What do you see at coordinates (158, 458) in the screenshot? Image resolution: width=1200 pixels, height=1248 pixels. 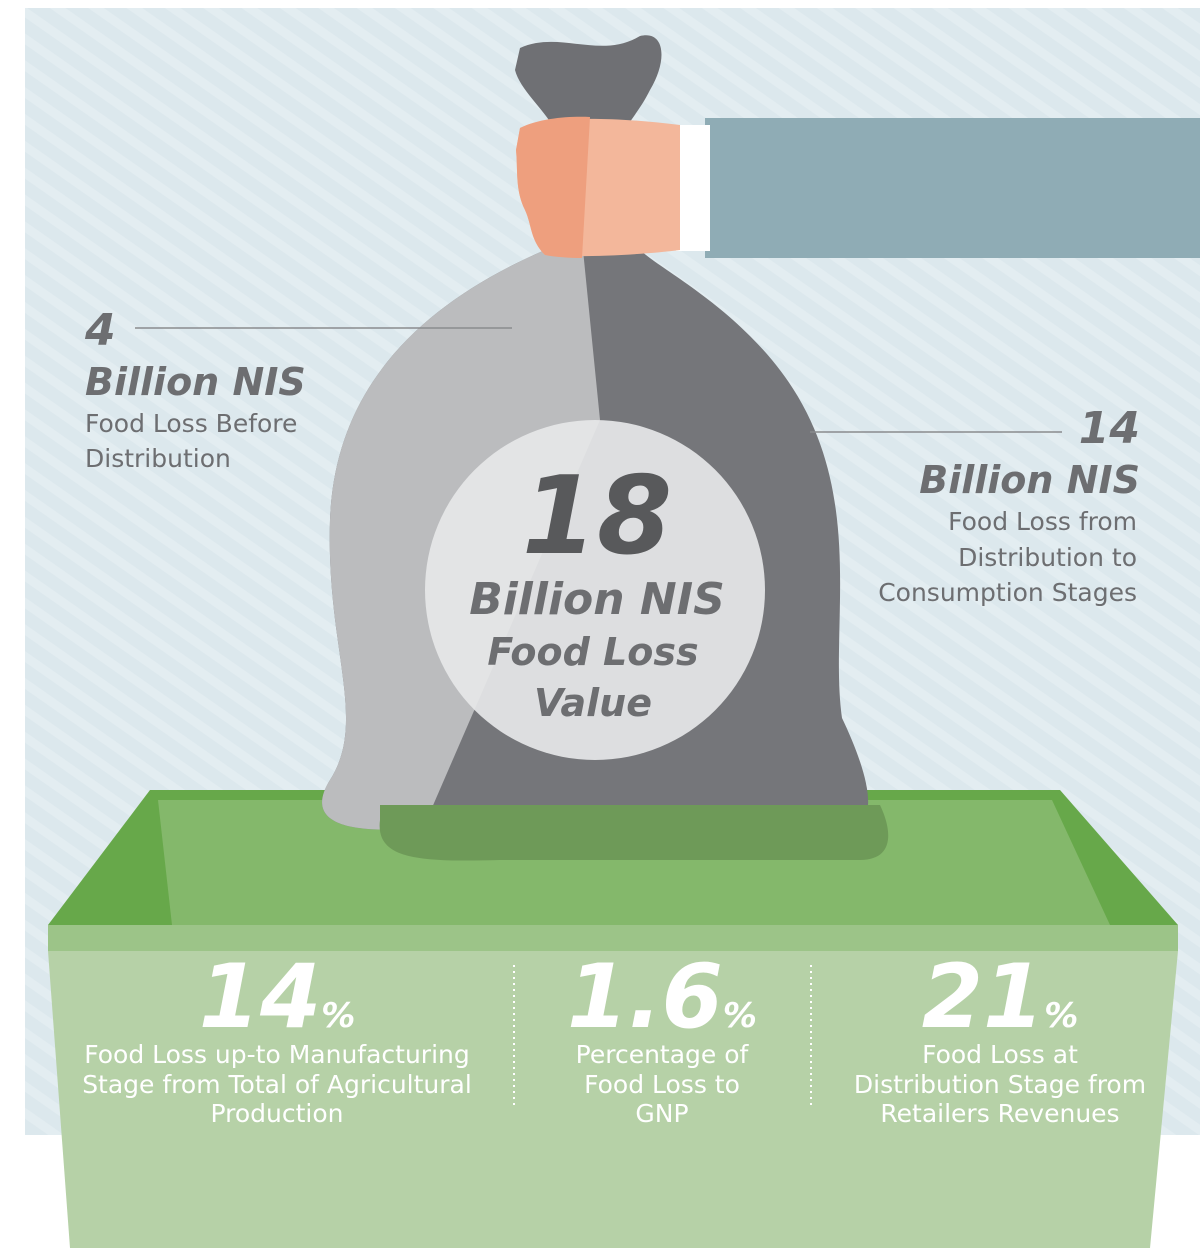 I see `left-label: Distribution` at bounding box center [158, 458].